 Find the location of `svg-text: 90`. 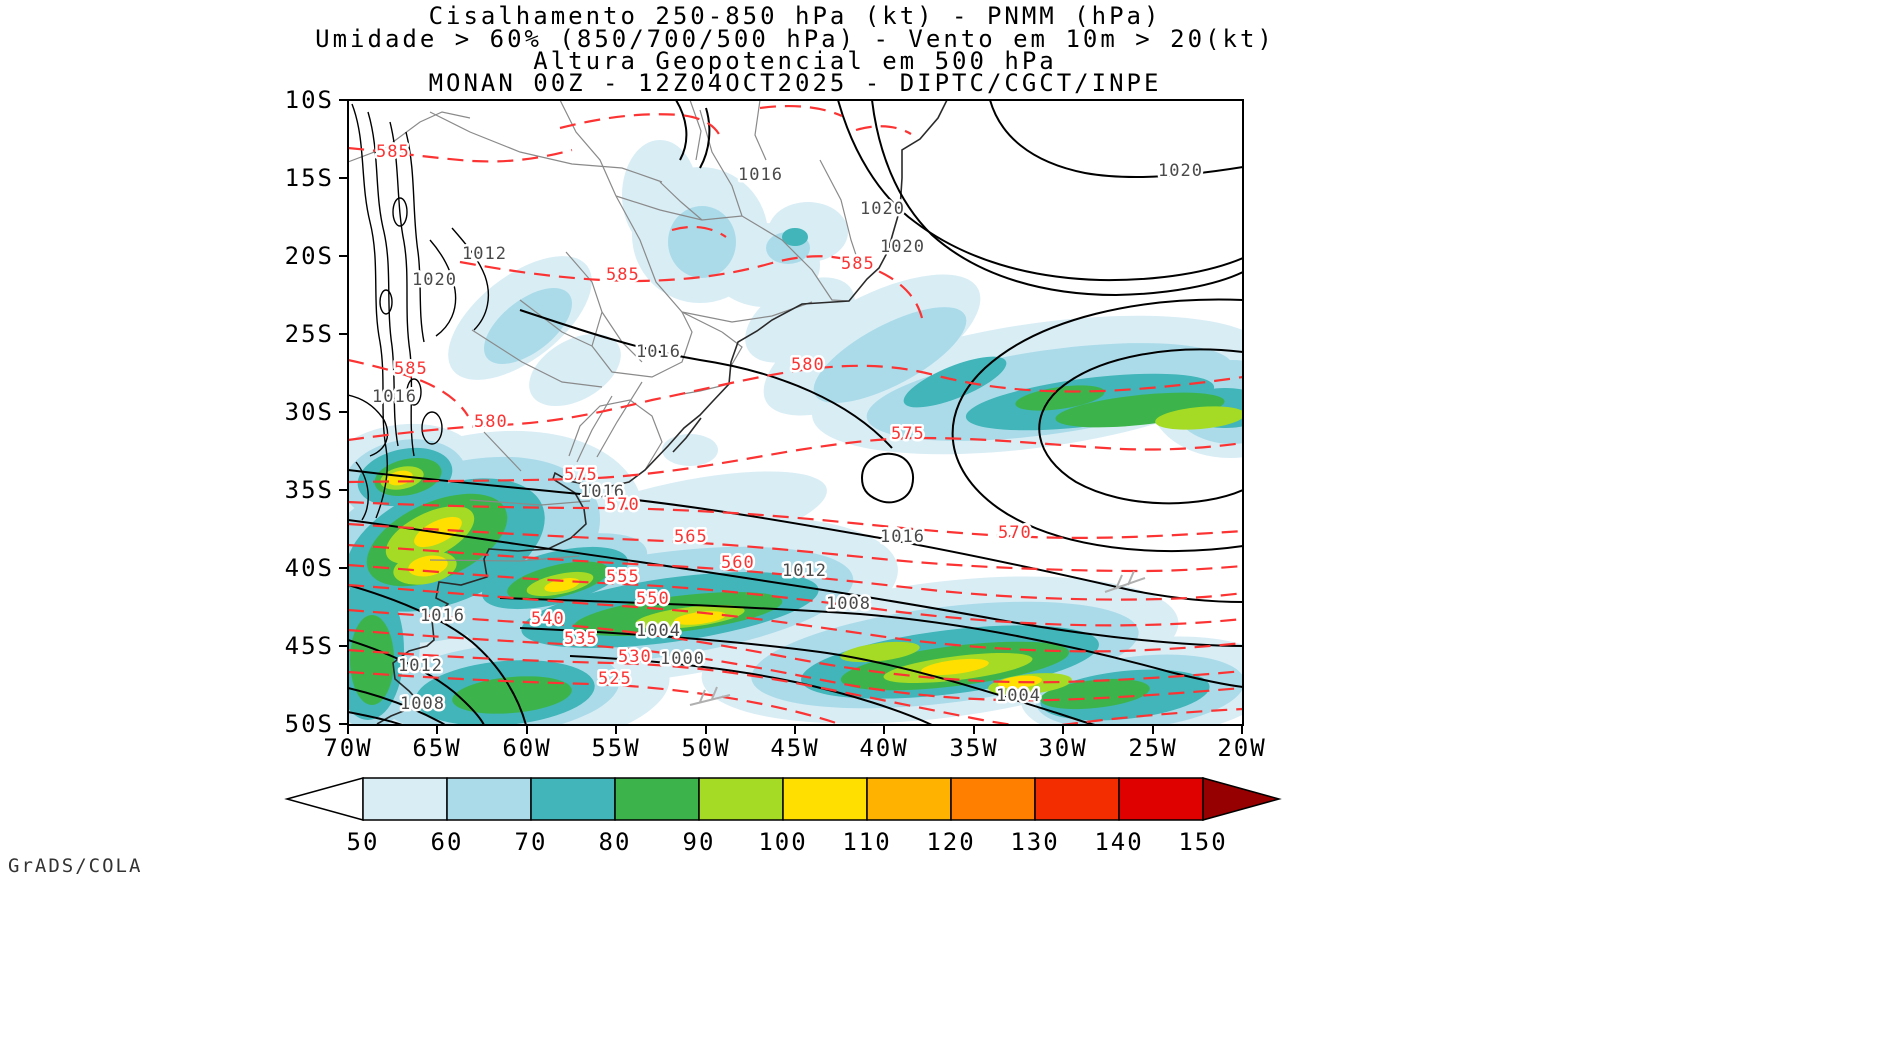

svg-text: 90 is located at coordinates (699, 842).